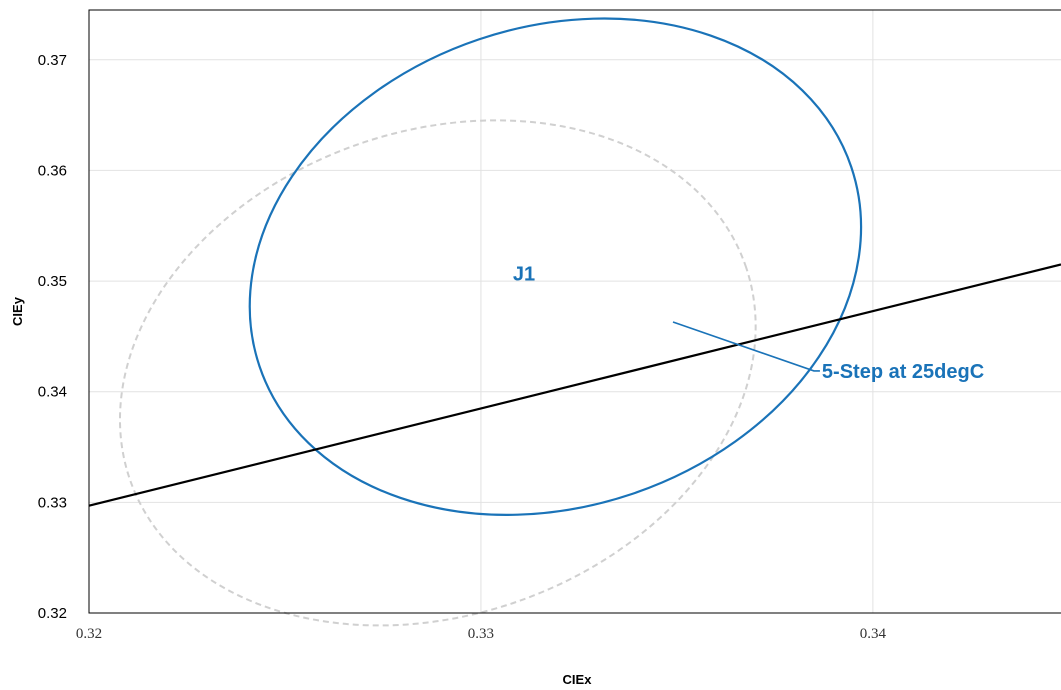  I want to click on x-tick-label: 0.34, so click(873, 634).